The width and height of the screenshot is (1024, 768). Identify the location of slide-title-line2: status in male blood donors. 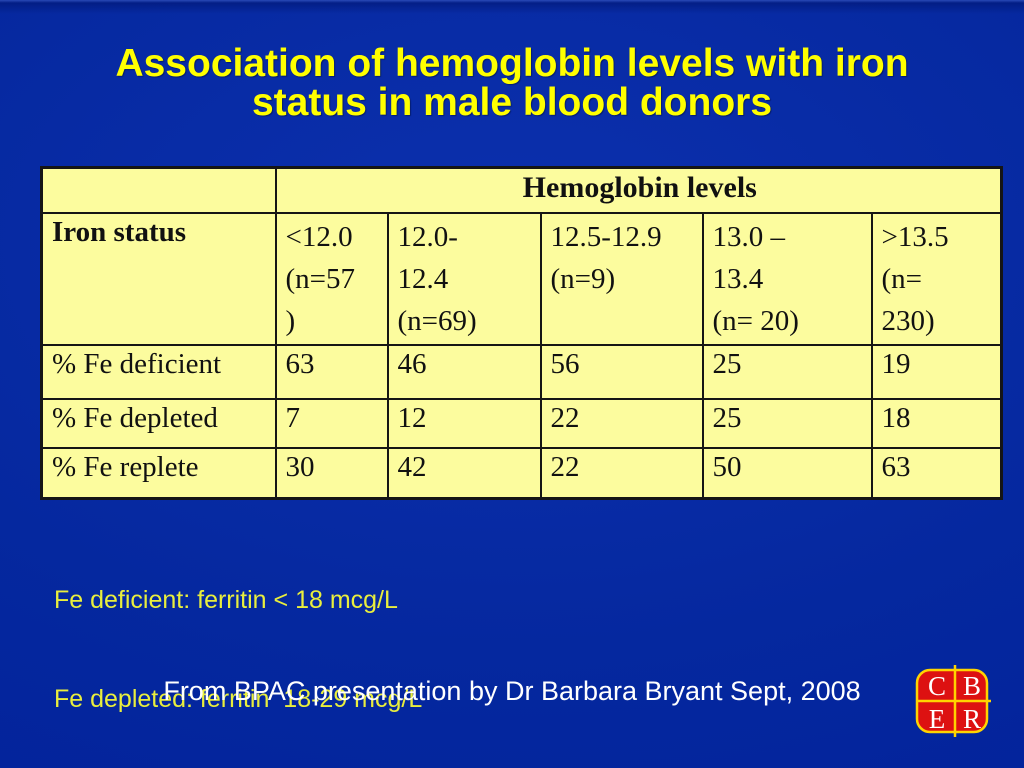
(512, 102).